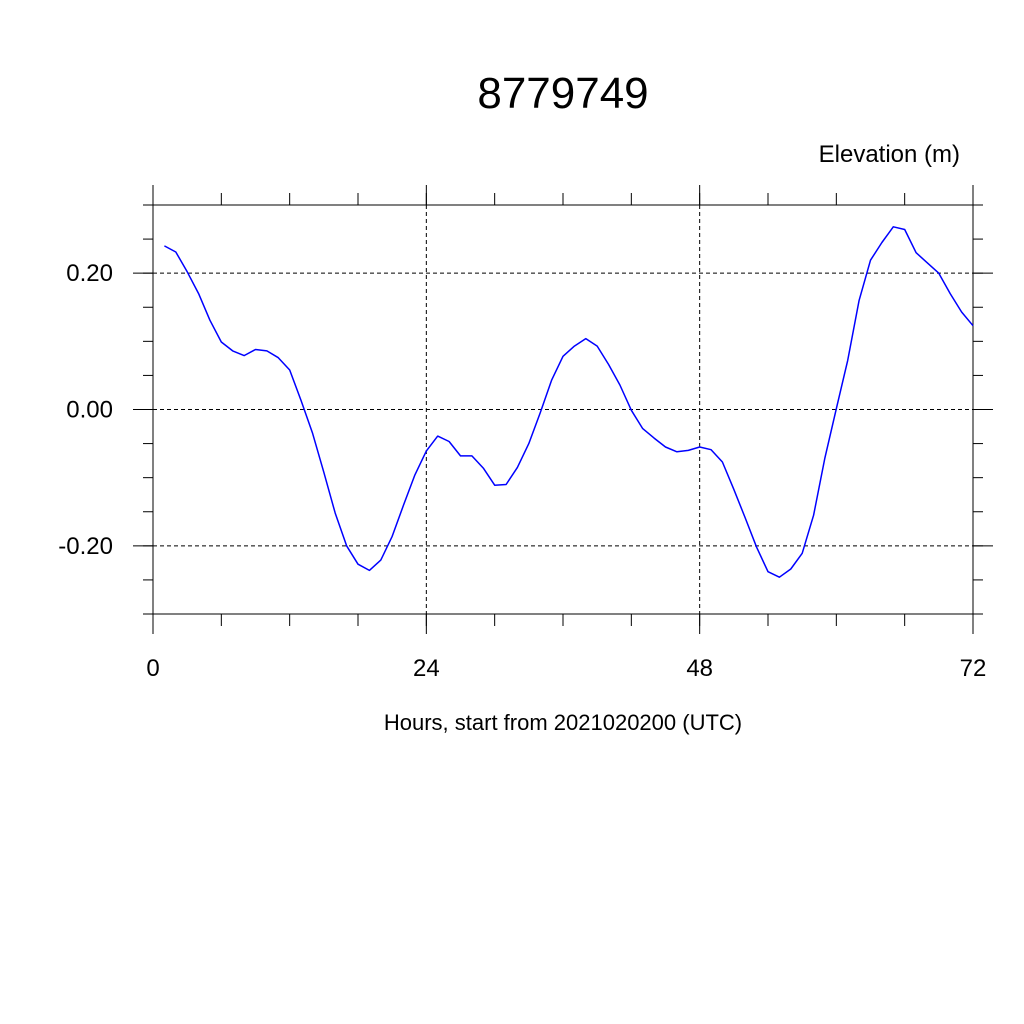 Image resolution: width=1024 pixels, height=1024 pixels. Describe the element at coordinates (699, 668) in the screenshot. I see `x-tick-label: 48` at that location.